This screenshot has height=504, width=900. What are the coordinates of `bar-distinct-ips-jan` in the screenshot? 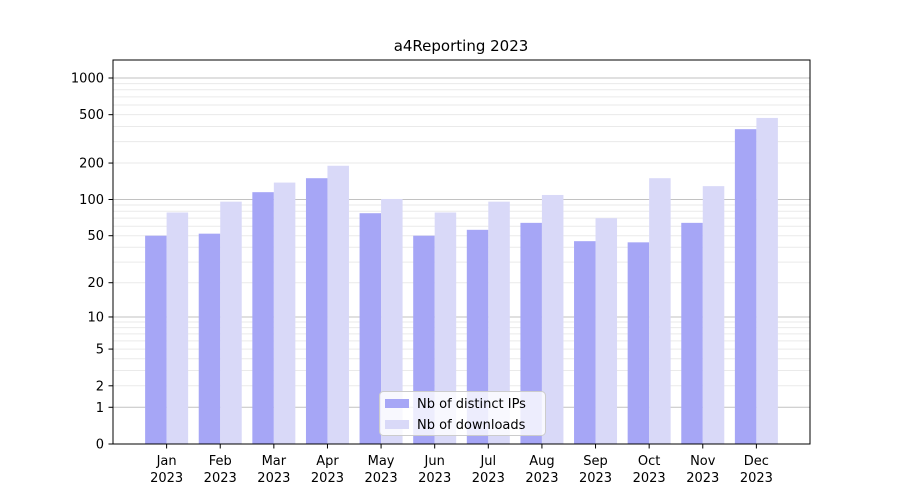 It's located at (156, 339).